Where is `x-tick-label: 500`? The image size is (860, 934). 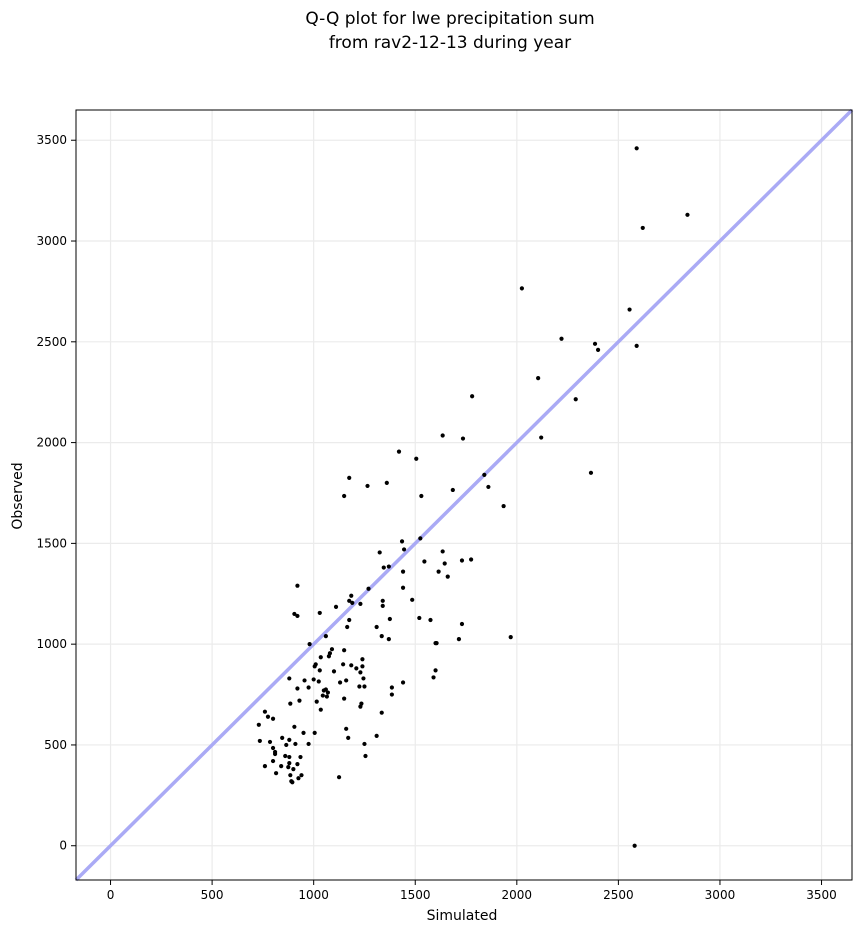 x-tick-label: 500 is located at coordinates (212, 895).